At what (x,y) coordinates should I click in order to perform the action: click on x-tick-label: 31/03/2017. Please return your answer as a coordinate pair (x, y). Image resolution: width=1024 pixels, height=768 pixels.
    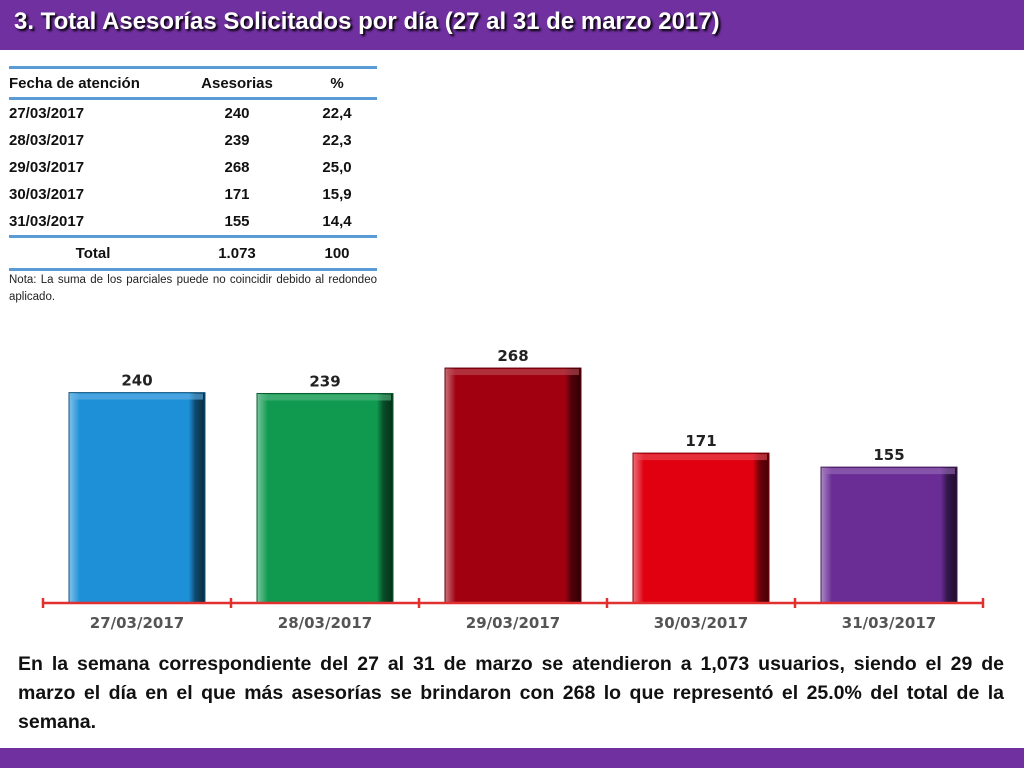
    Looking at the image, I should click on (889, 623).